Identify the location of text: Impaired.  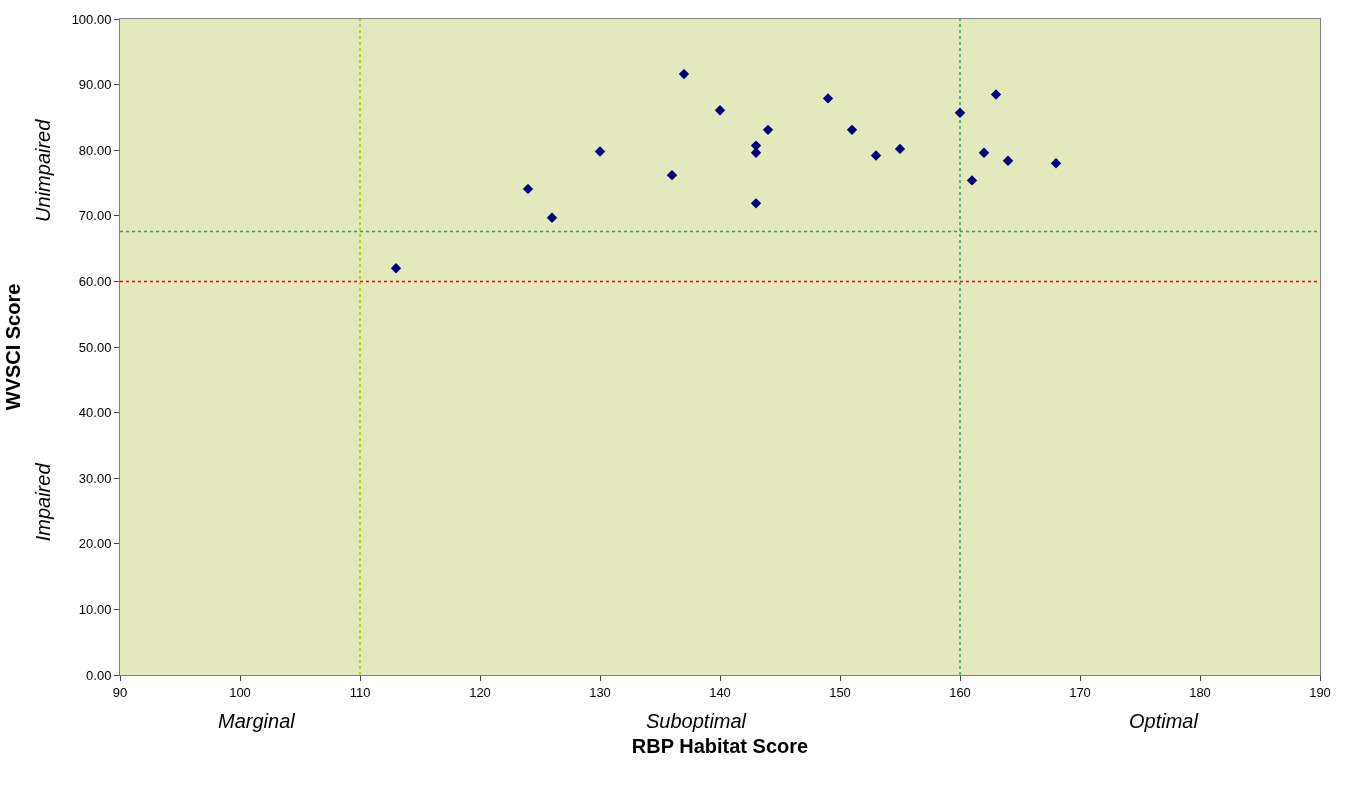
(42, 502).